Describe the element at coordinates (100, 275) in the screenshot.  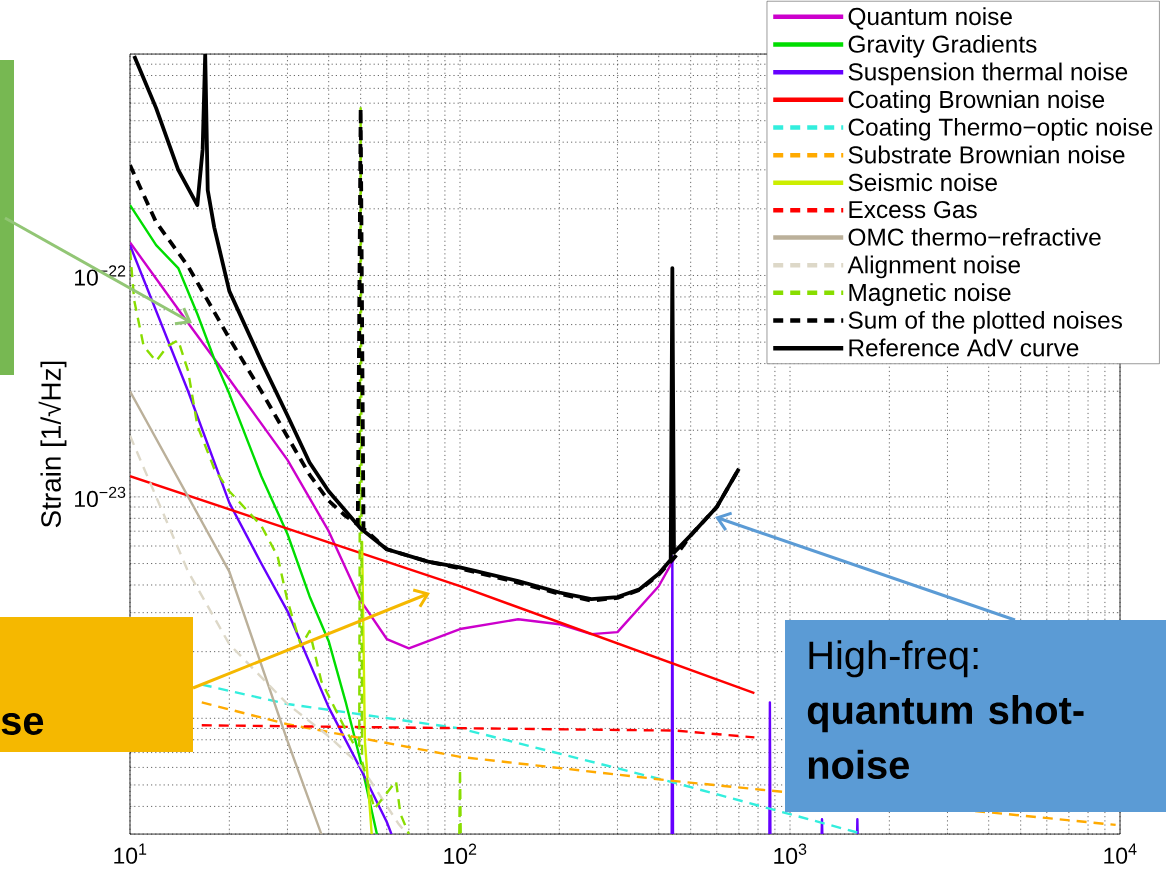
I see `y-tick-label: 10$^{−22}$` at that location.